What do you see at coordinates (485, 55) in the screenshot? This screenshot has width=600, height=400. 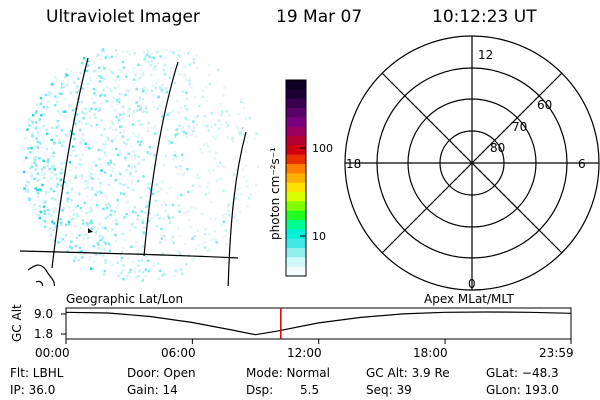 I see `polar-label-12: 12` at bounding box center [485, 55].